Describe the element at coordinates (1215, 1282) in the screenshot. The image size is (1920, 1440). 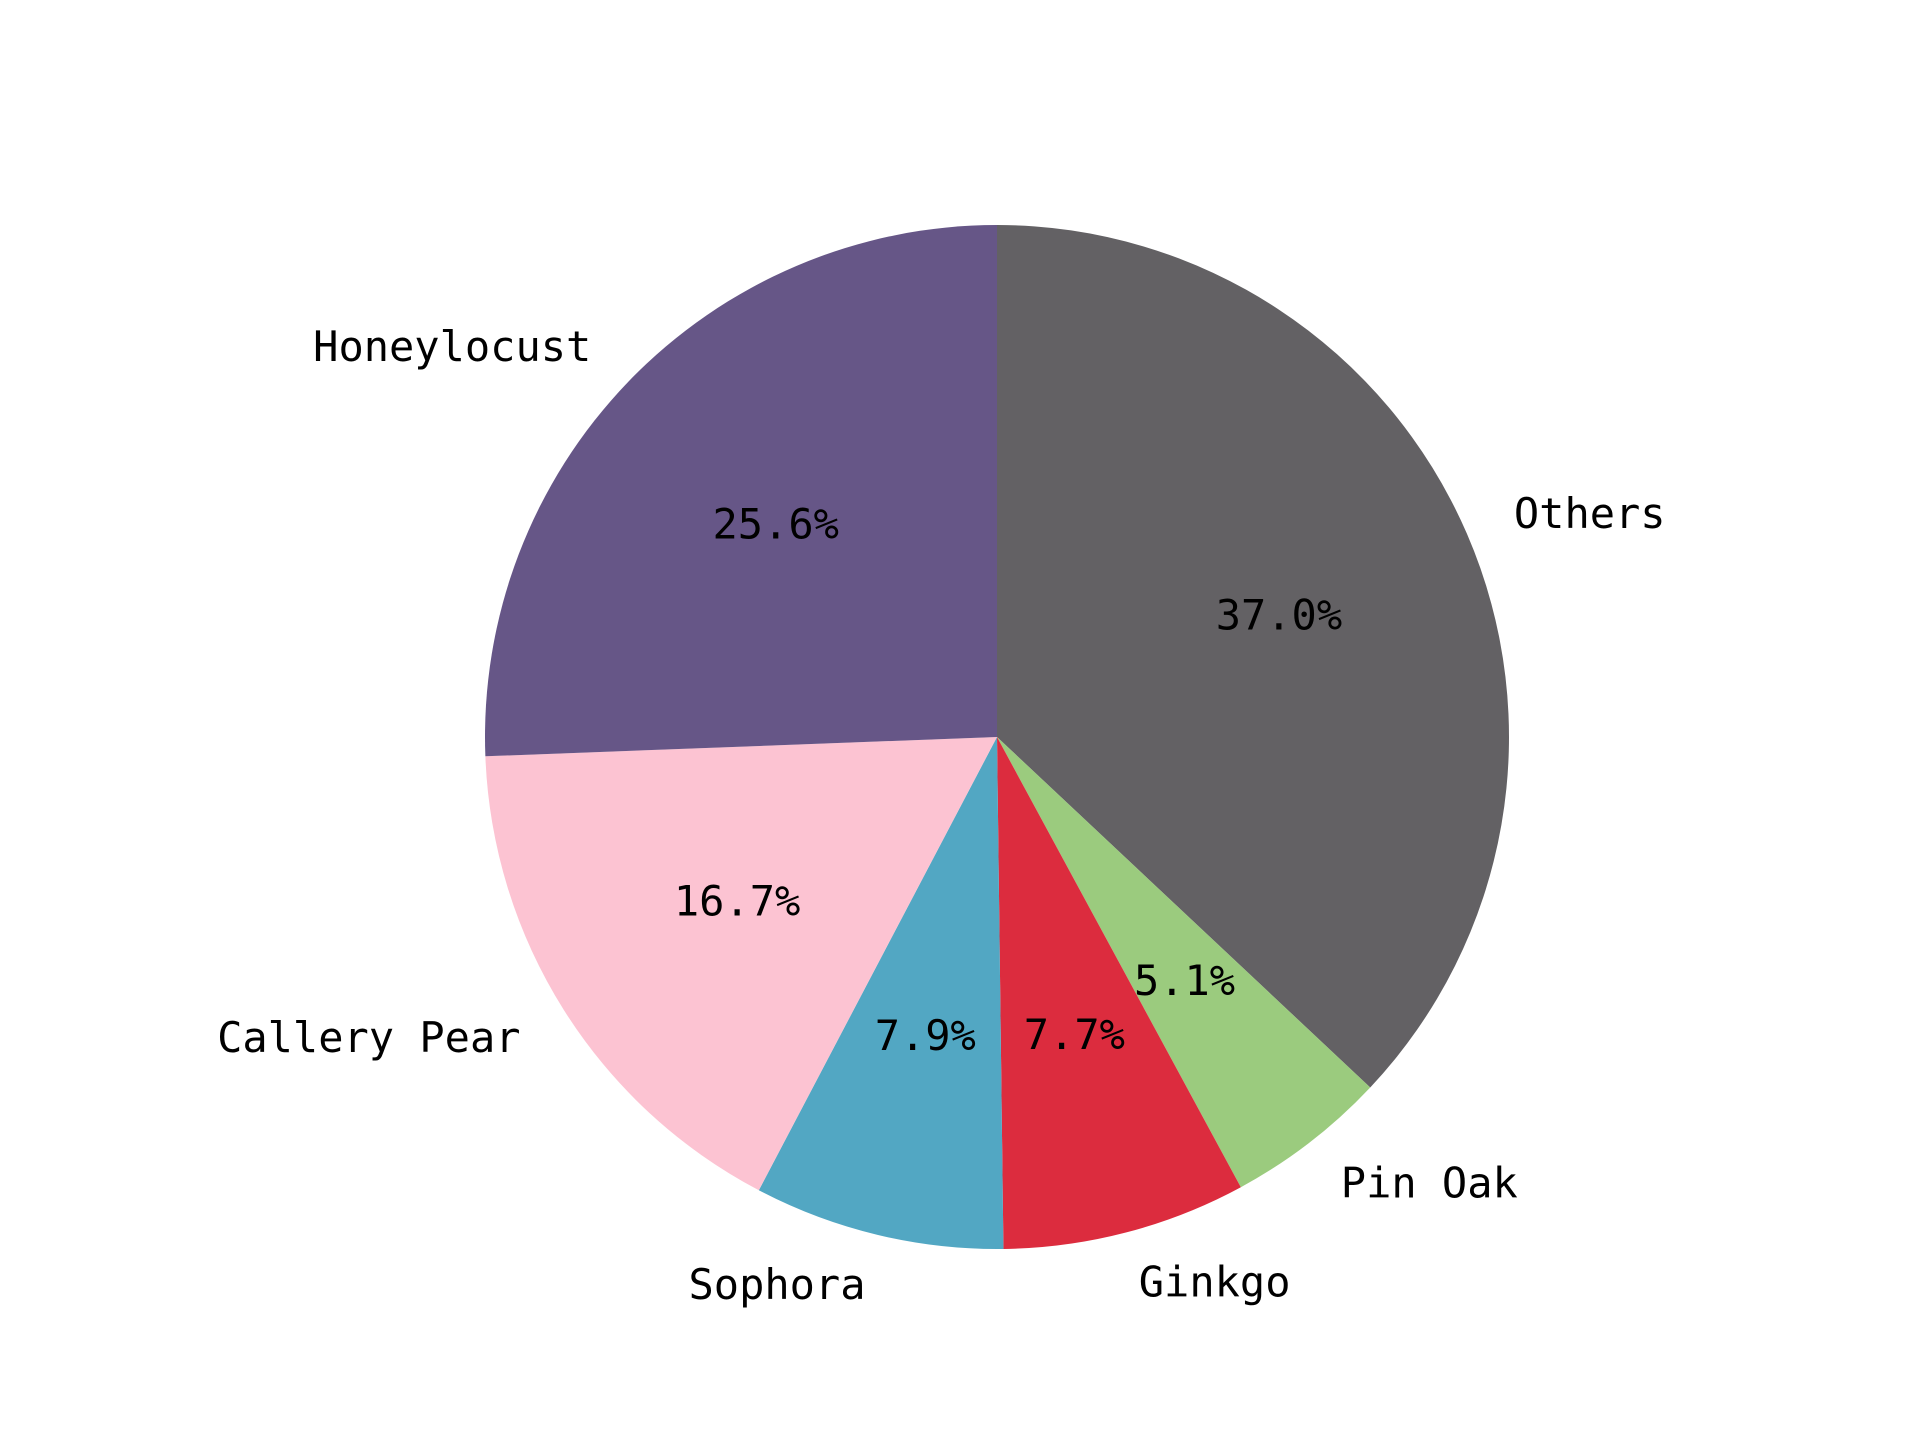
I see `slice-label-ginkgo: Ginkgo` at that location.